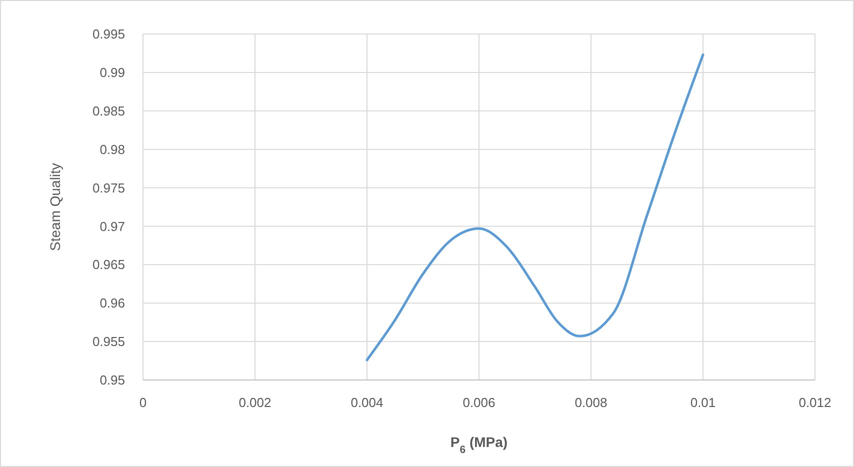 This screenshot has height=467, width=854. I want to click on x-tick-label: 0.006, so click(479, 402).